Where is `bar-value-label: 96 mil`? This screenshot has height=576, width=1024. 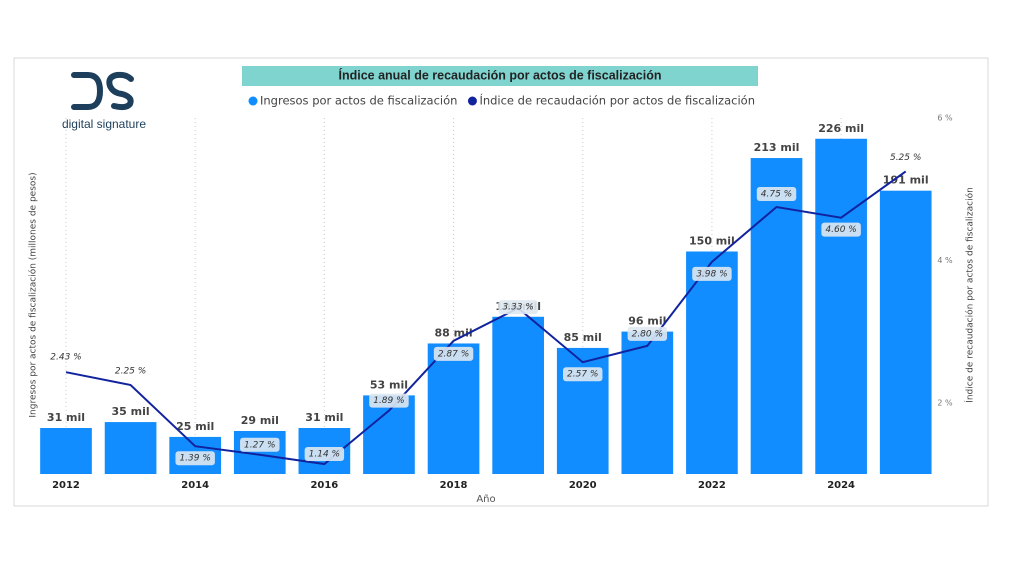
bar-value-label: 96 mil is located at coordinates (647, 321).